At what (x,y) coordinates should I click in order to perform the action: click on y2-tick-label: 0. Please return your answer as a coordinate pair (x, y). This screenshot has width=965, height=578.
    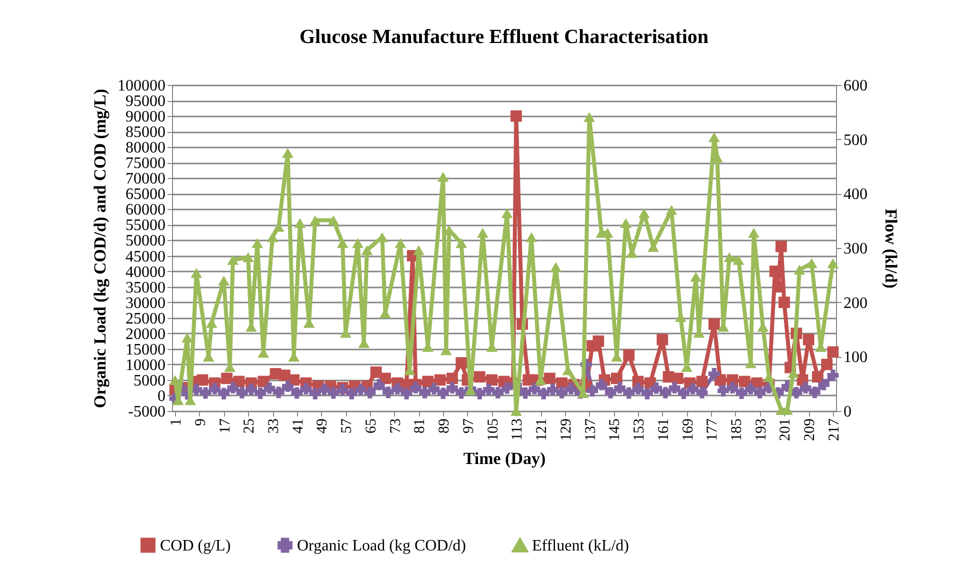
    Looking at the image, I should click on (848, 412).